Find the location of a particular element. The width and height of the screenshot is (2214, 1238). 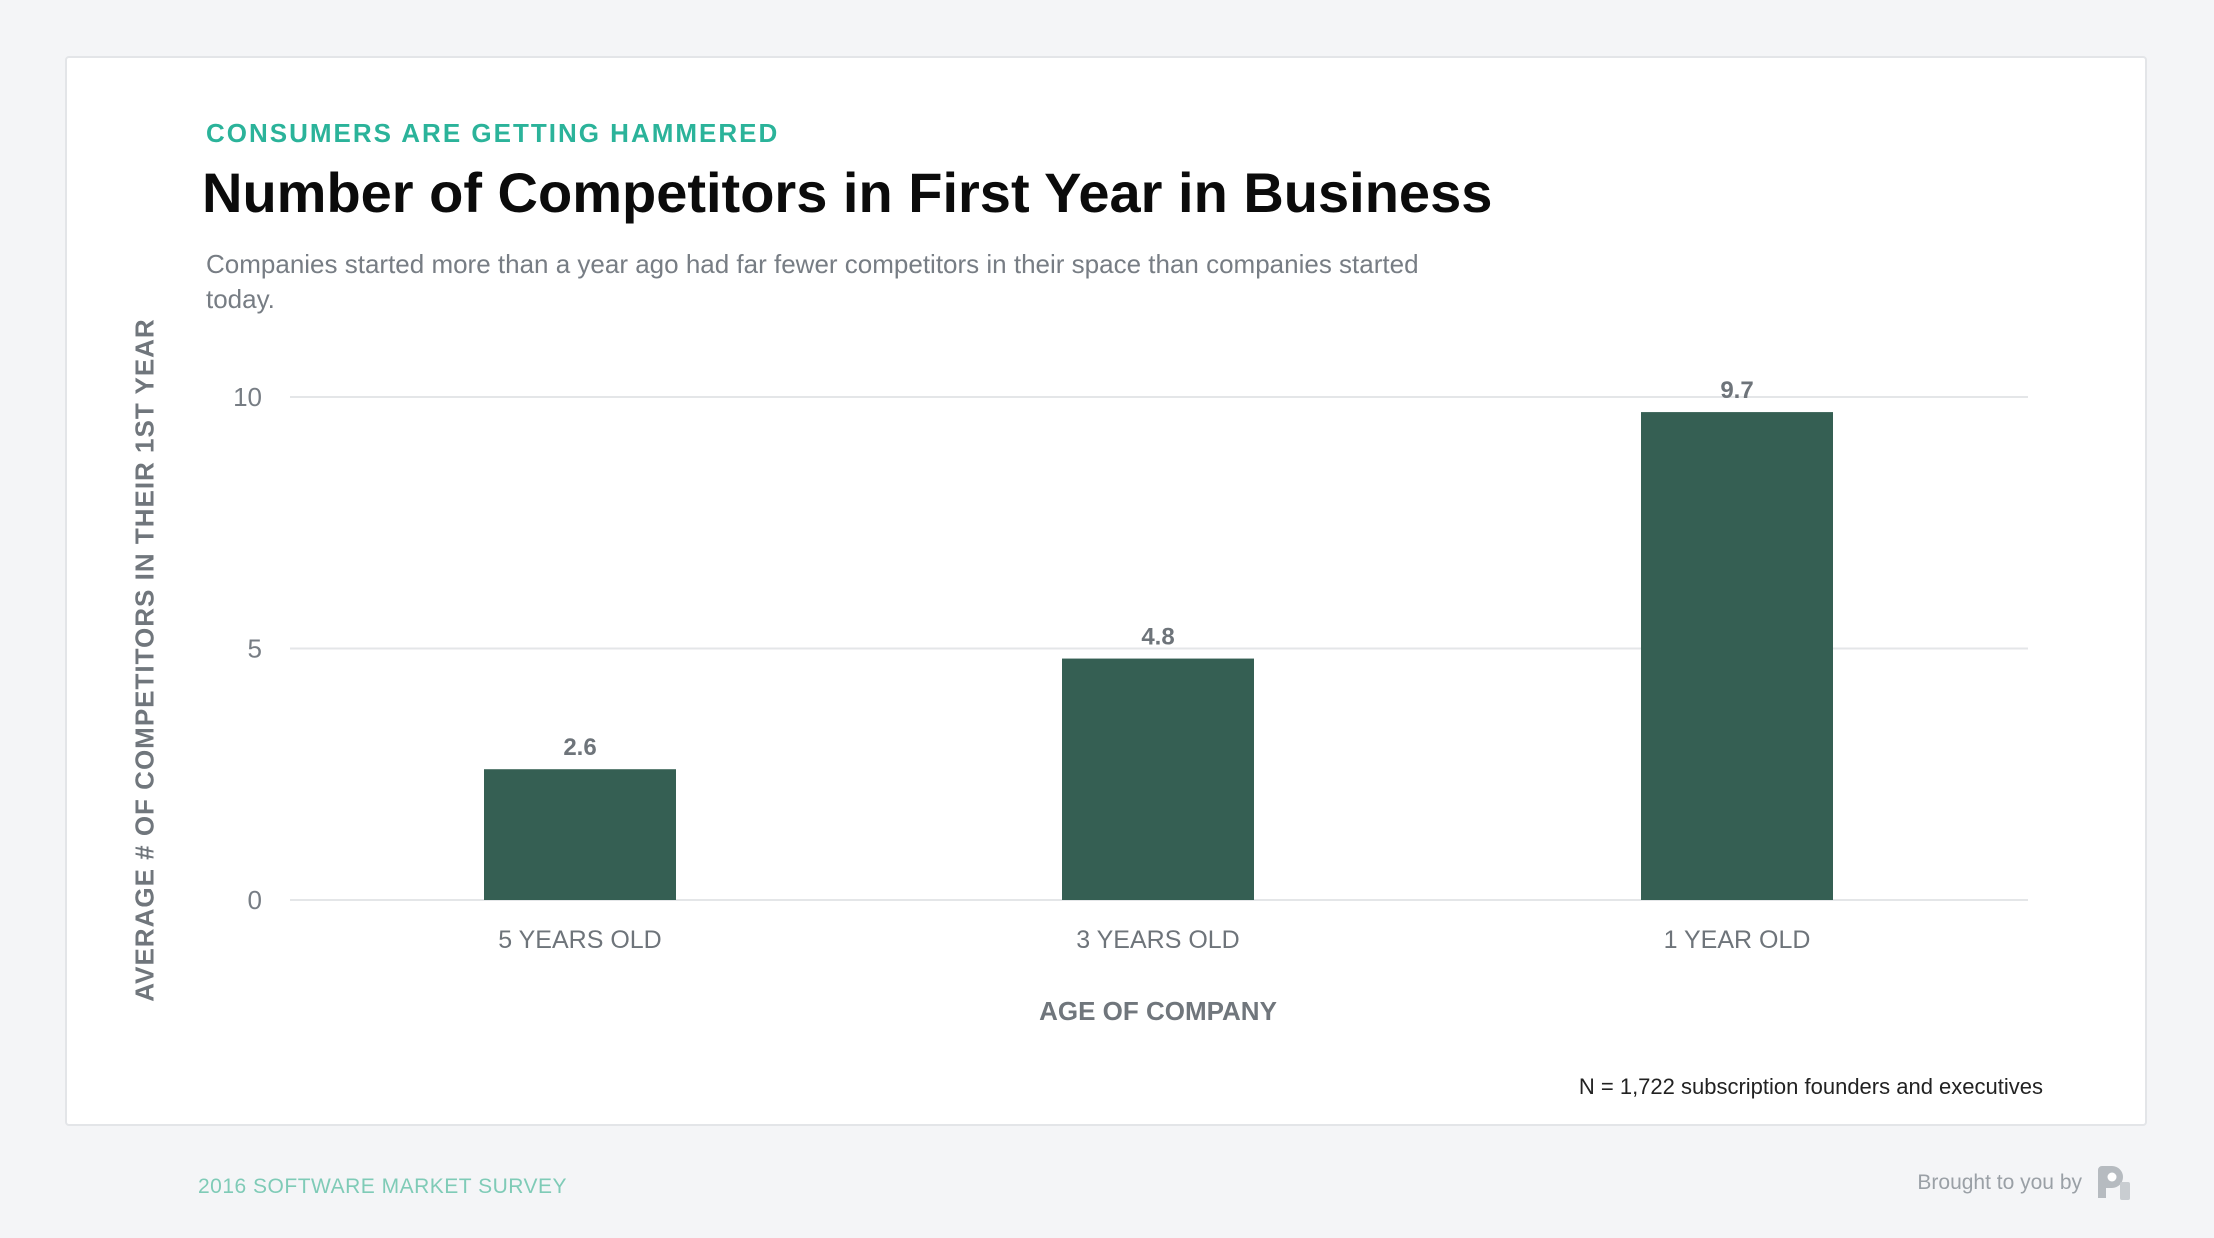

x-tick-label: 5 YEARS OLD is located at coordinates (580, 940).